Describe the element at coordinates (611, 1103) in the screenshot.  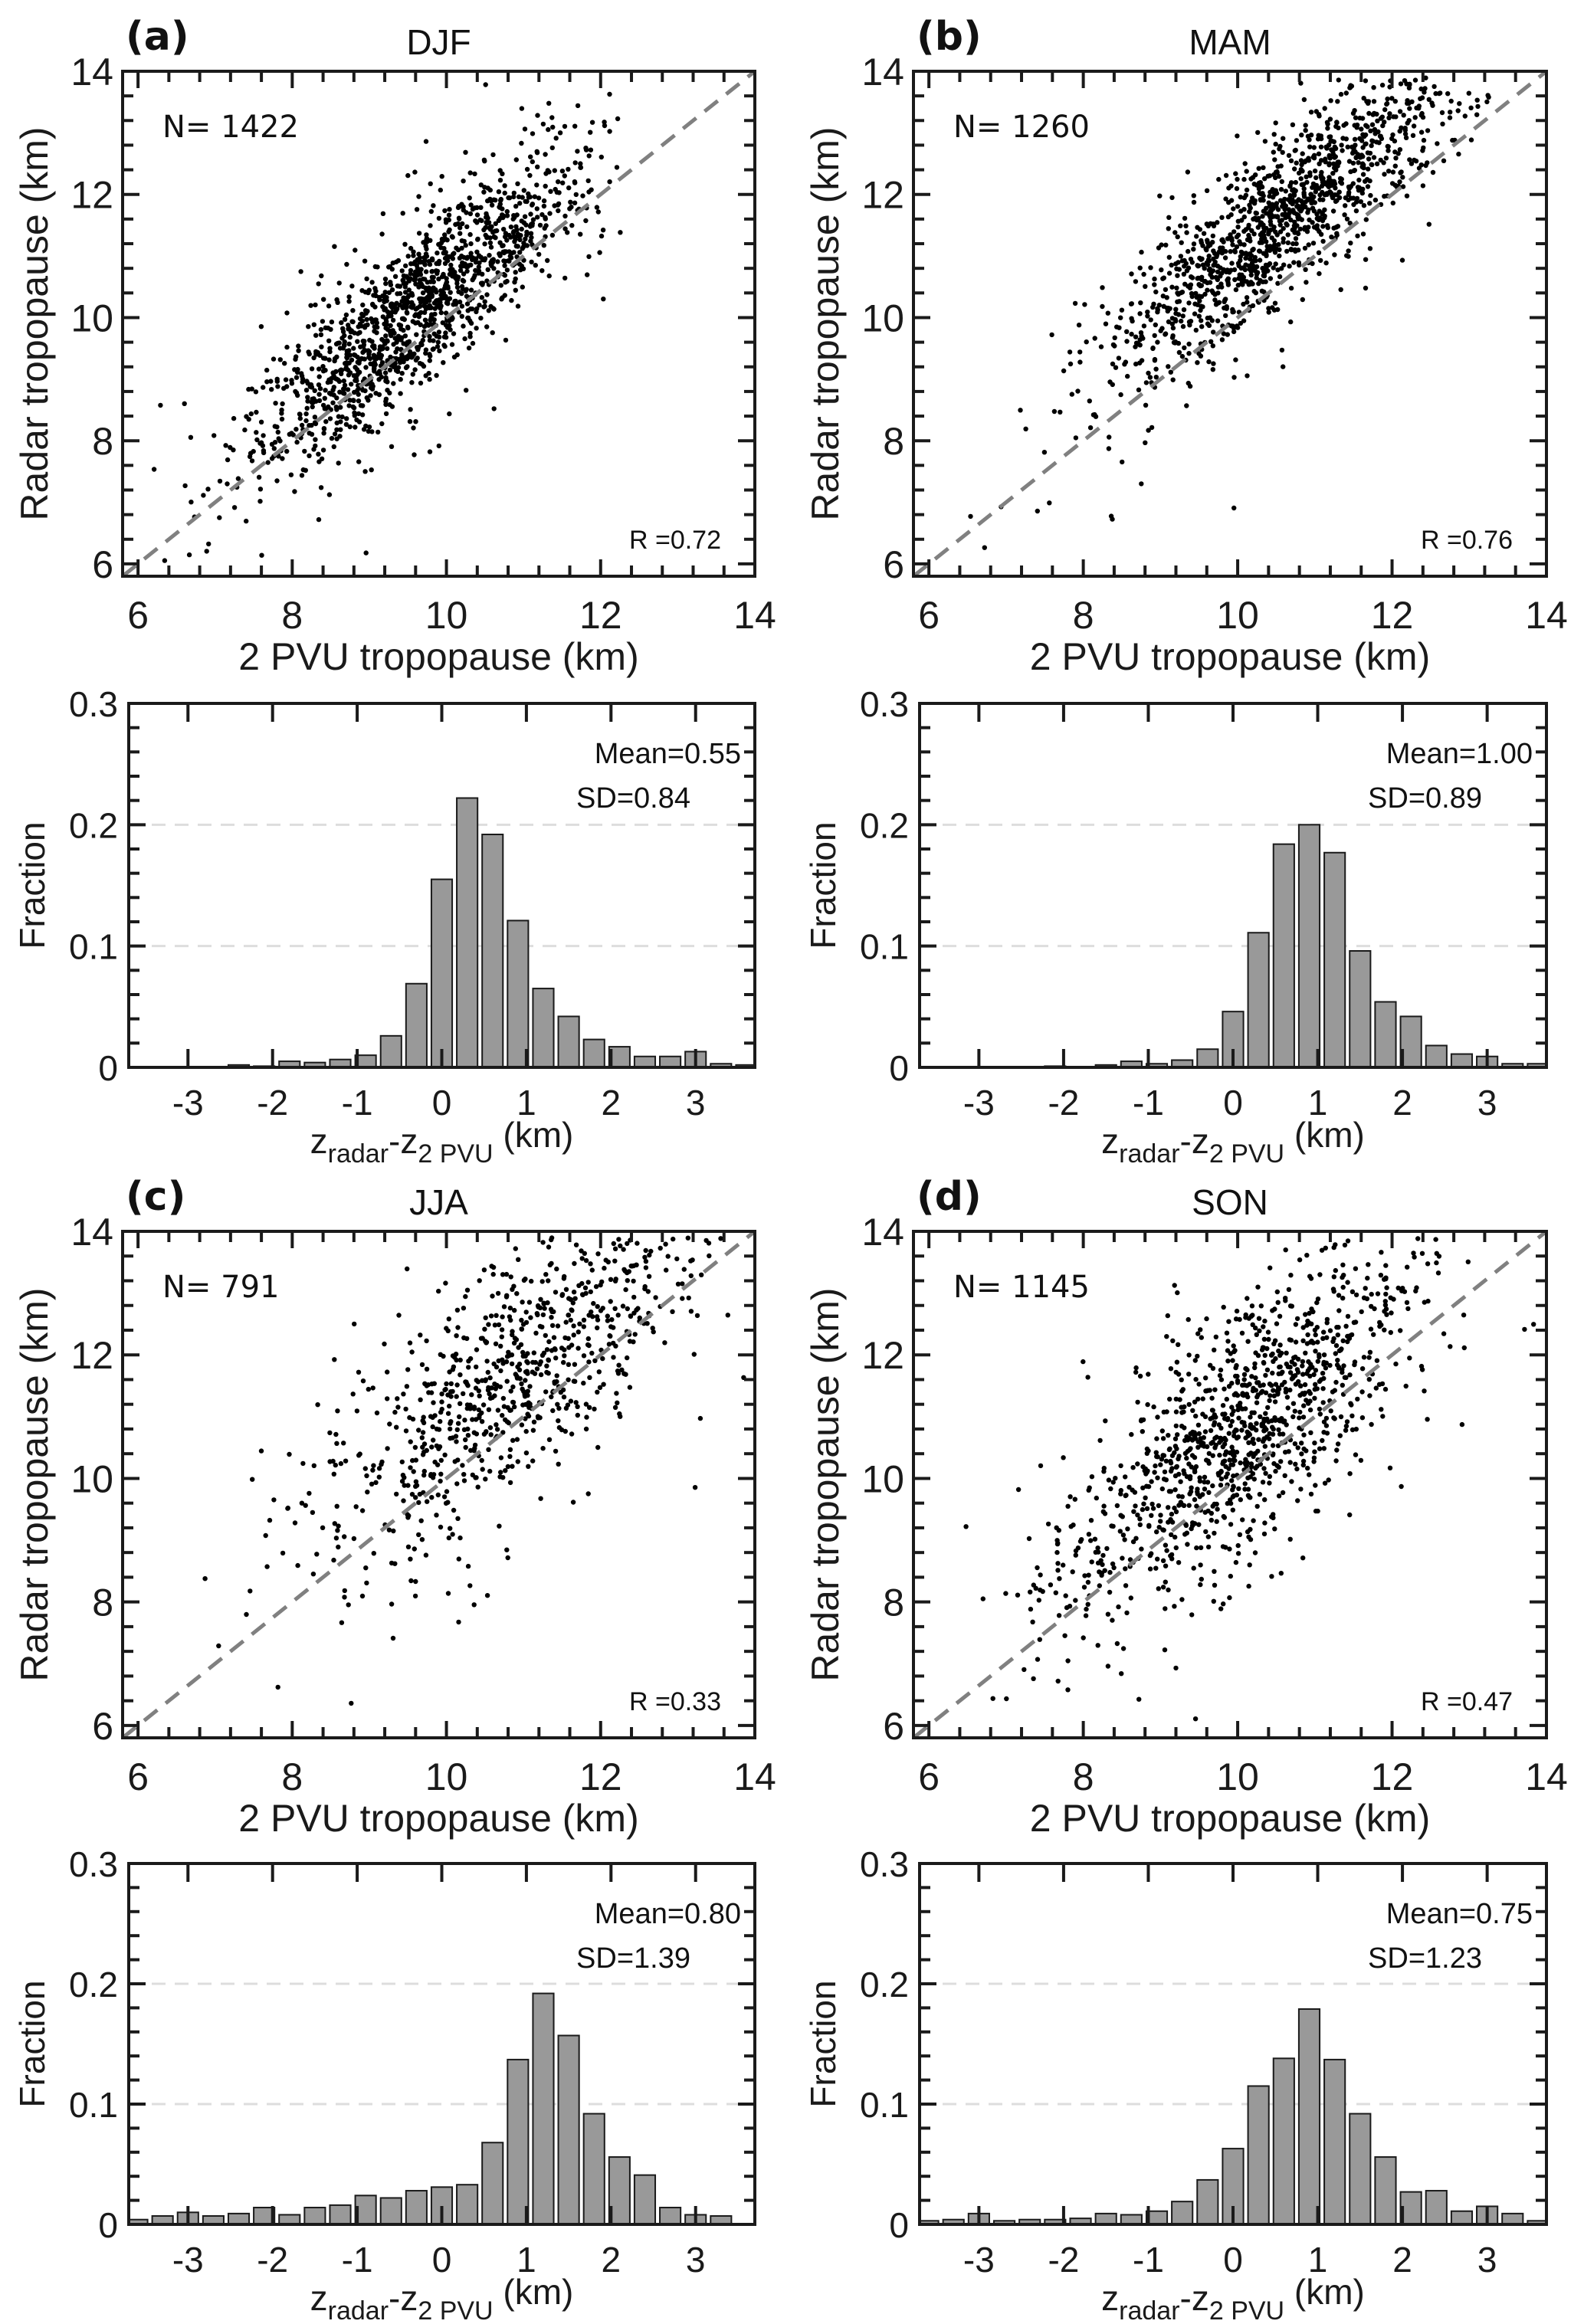
I see `x-tick-label: 2` at that location.